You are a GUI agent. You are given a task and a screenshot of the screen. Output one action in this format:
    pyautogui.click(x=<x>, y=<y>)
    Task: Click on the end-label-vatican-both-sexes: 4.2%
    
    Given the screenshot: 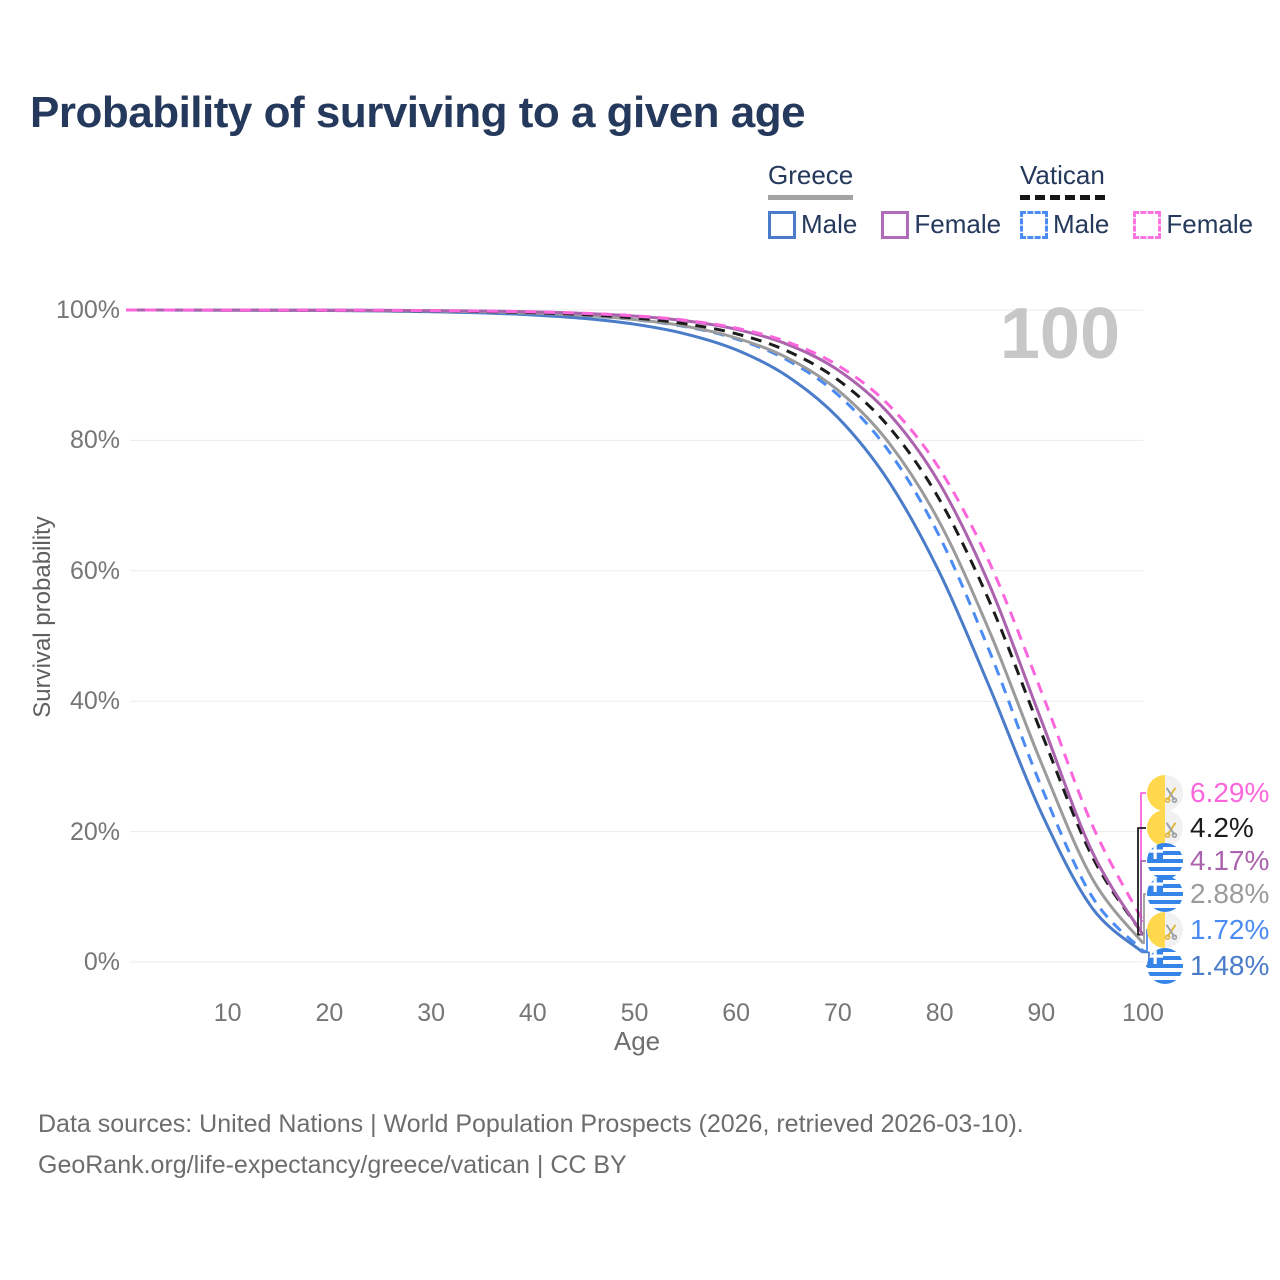 What is the action you would take?
    pyautogui.click(x=1200, y=828)
    